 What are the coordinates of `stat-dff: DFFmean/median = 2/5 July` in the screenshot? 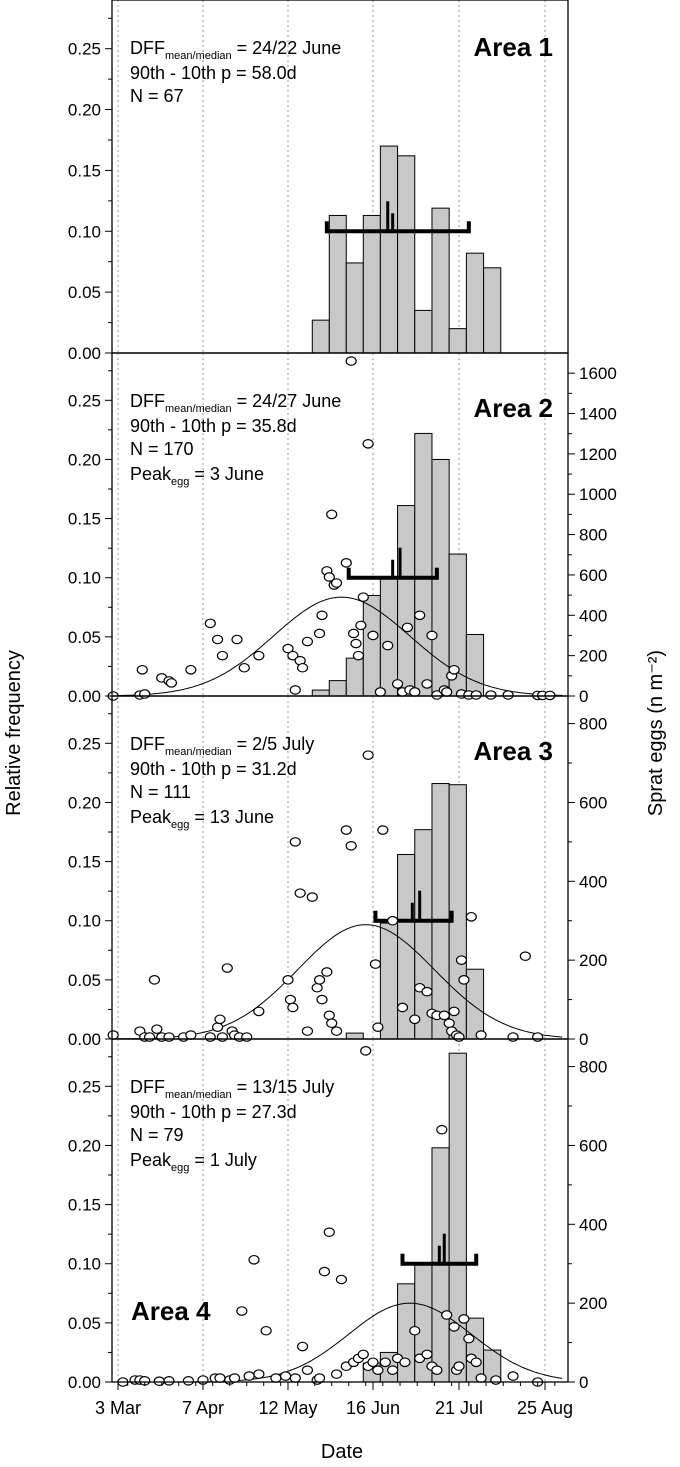 It's located at (222, 746).